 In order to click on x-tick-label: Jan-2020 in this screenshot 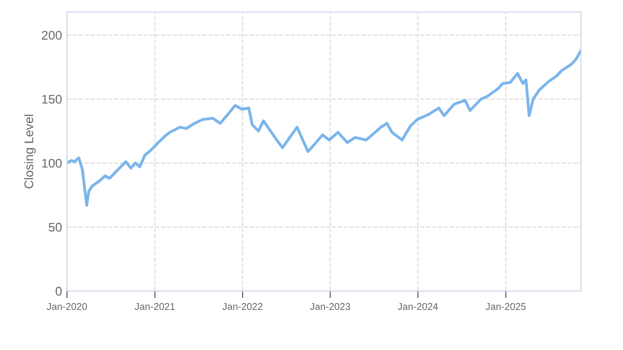, I will do `click(66, 306)`.